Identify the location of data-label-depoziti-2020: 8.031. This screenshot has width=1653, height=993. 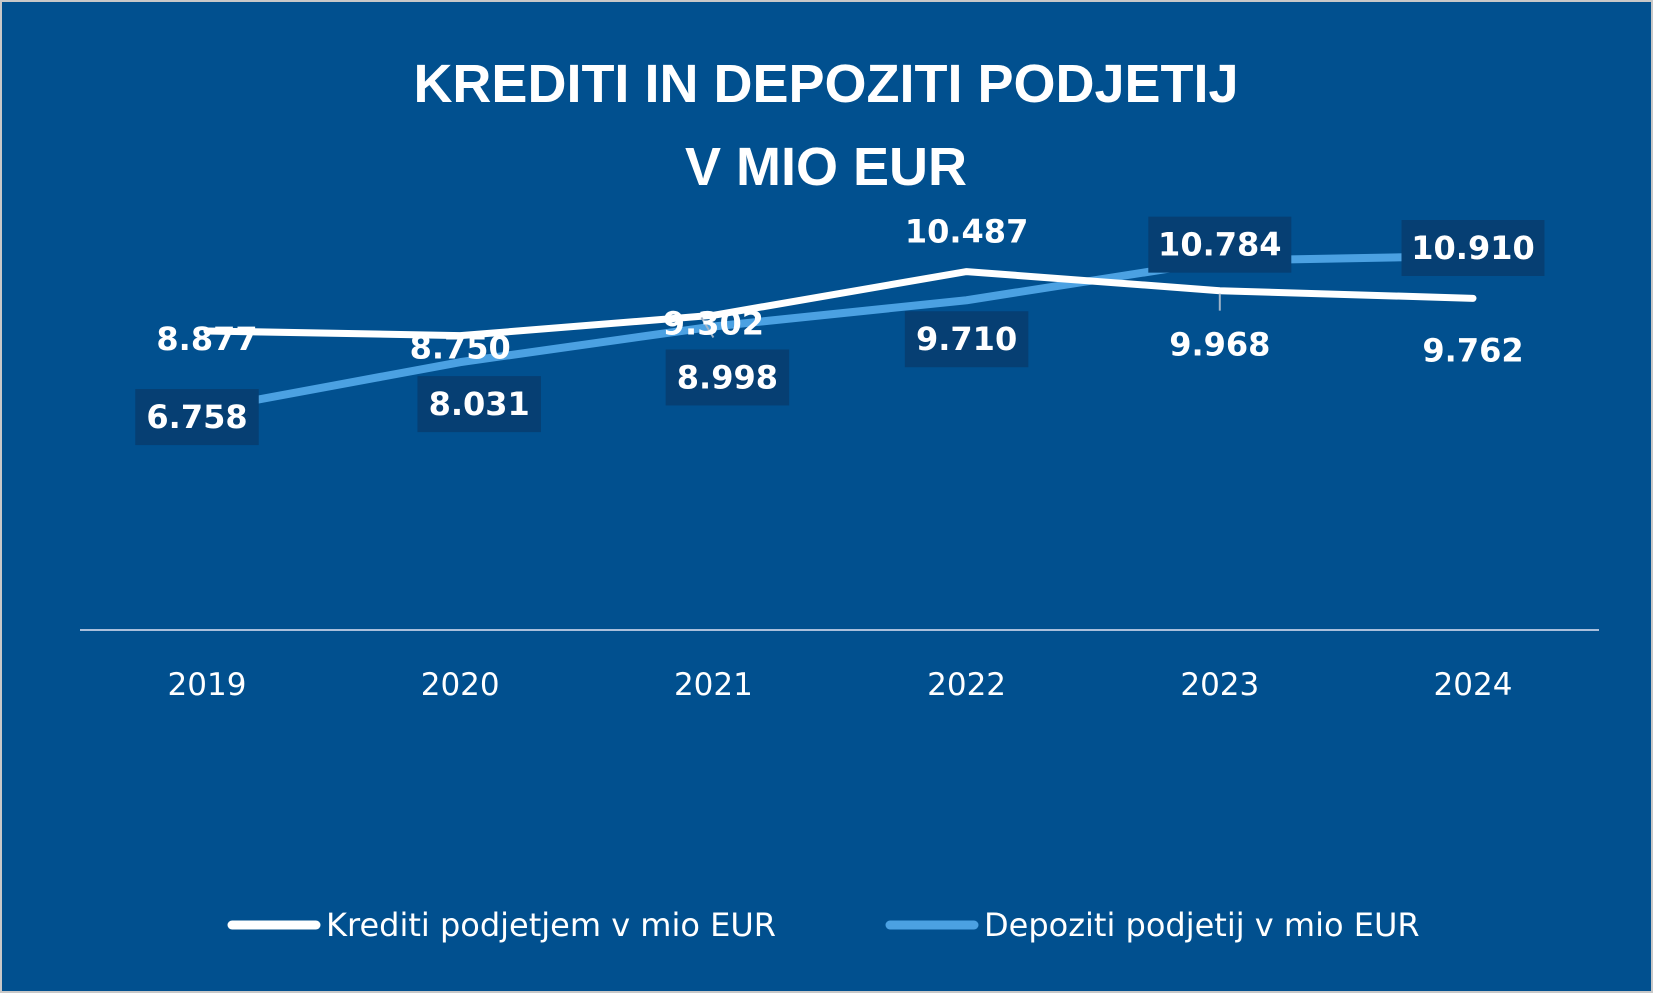
(479, 404).